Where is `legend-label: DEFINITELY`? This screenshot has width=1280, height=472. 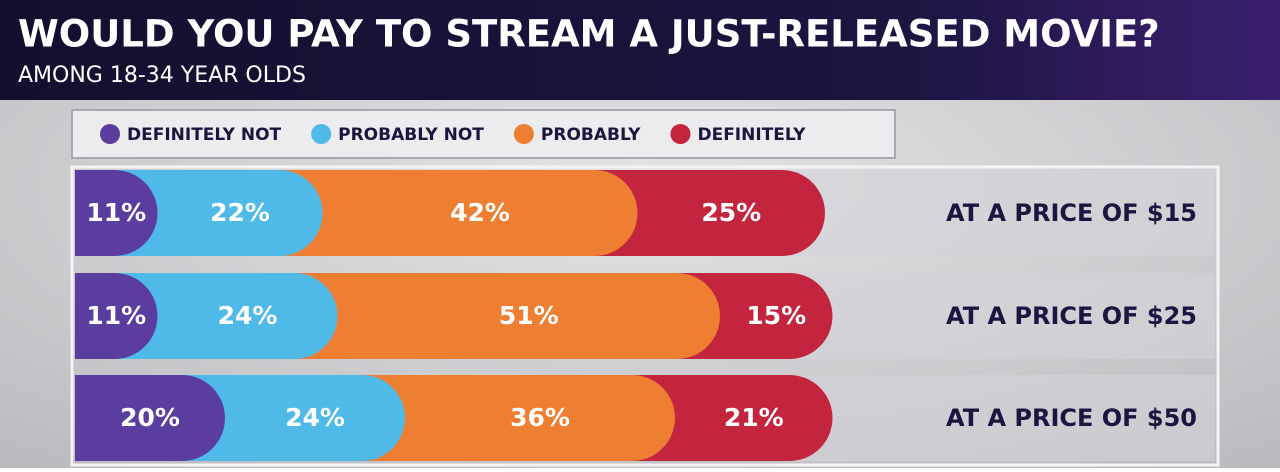 legend-label: DEFINITELY is located at coordinates (751, 135).